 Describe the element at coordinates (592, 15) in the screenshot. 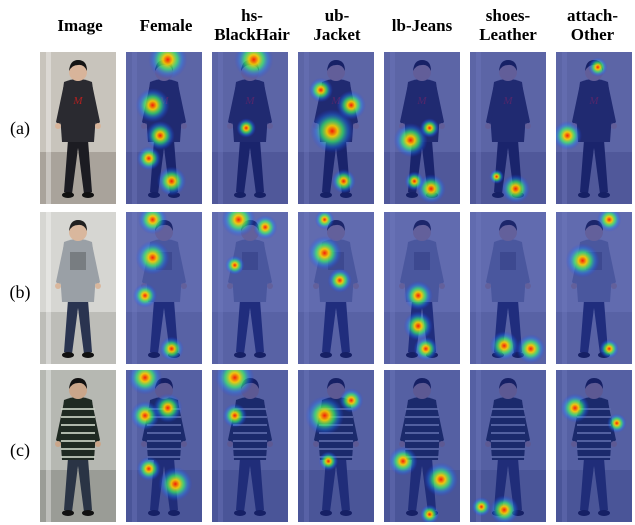

I see `header-line: attach-` at that location.